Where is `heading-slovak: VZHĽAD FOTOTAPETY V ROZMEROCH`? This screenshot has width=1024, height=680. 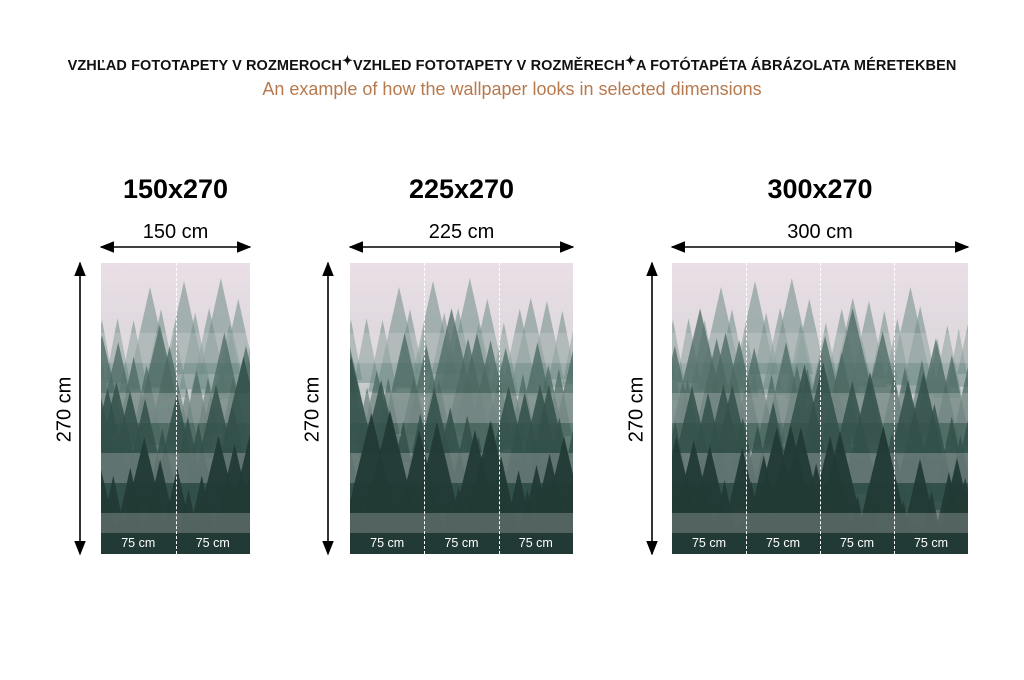
heading-slovak: VZHĽAD FOTOTAPETY V ROZMEROCH is located at coordinates (204, 66).